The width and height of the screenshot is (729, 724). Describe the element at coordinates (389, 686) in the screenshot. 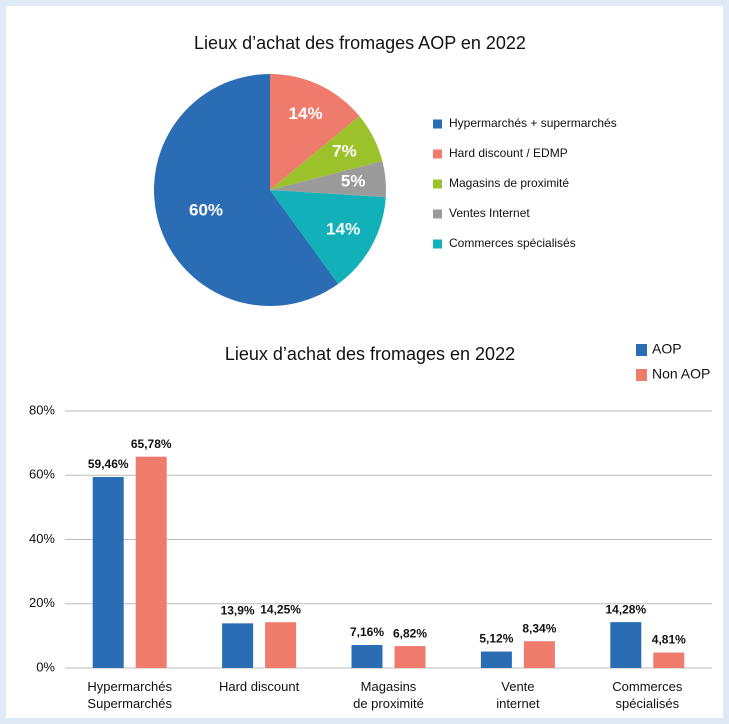

I see `x-tick-line: Magasins` at that location.